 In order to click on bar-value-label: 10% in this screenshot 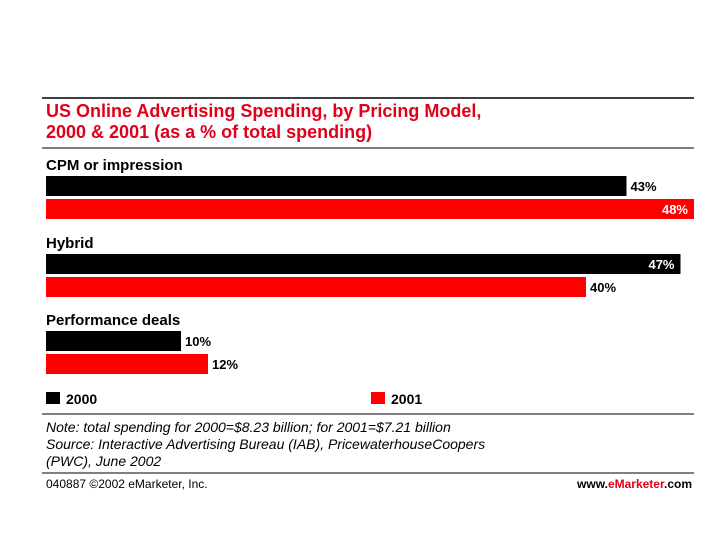, I will do `click(198, 341)`.